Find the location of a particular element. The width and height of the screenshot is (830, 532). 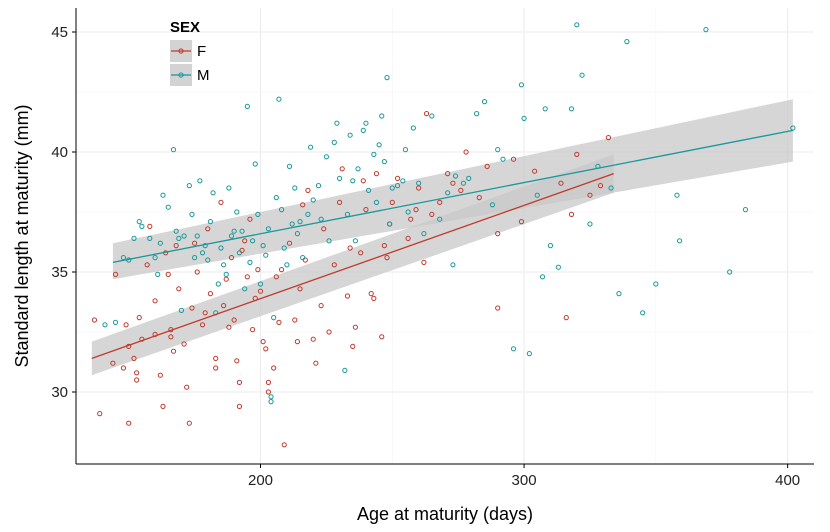

y-axis-label: Standard length at maturity (mm) is located at coordinates (22, 235).